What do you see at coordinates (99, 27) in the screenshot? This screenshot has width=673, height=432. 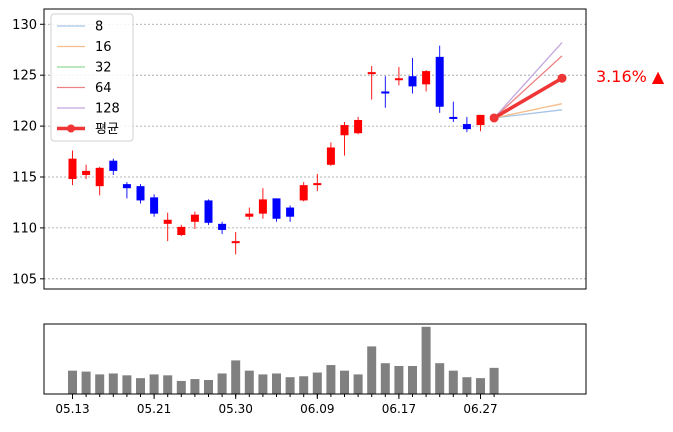 I see `legend-label: 8` at bounding box center [99, 27].